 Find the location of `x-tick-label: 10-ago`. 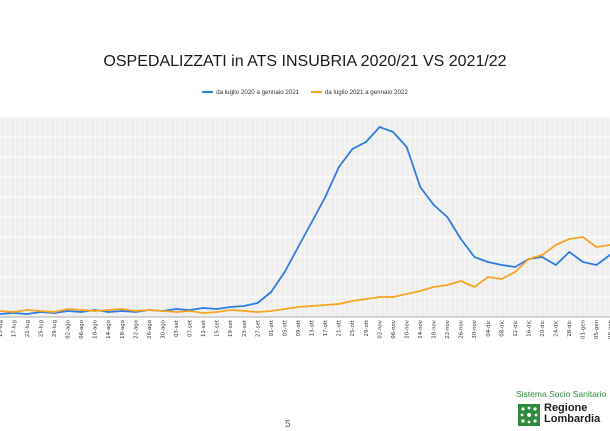

x-tick-label: 10-ago is located at coordinates (96, 329).